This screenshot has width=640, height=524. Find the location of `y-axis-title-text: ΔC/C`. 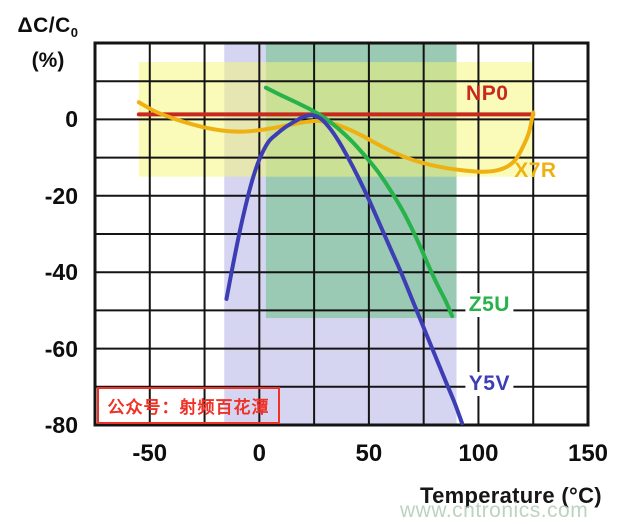

y-axis-title-text: ΔC/C is located at coordinates (44, 25).